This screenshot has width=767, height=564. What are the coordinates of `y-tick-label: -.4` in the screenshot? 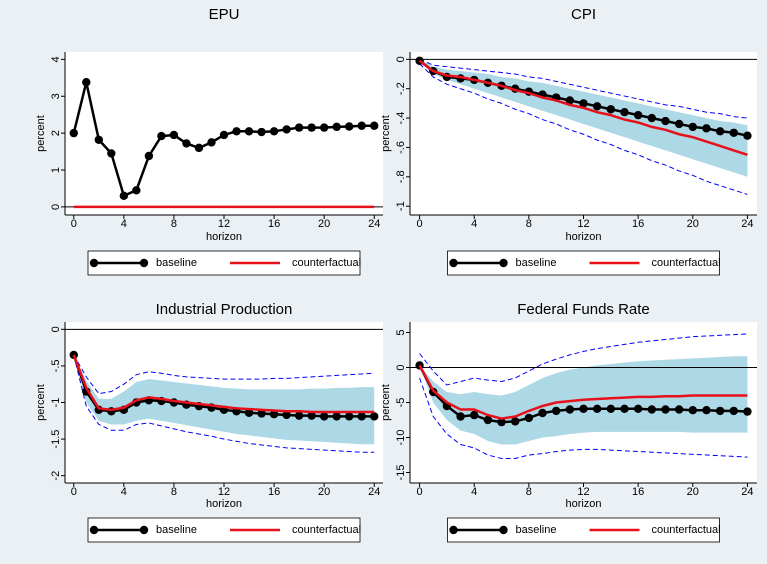 It's located at (401, 118).